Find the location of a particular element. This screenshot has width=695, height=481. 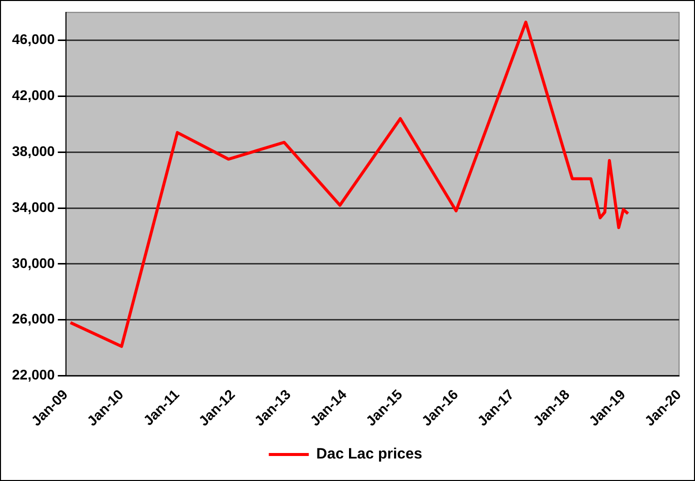

y-tick-label: 26,000 is located at coordinates (34, 318).